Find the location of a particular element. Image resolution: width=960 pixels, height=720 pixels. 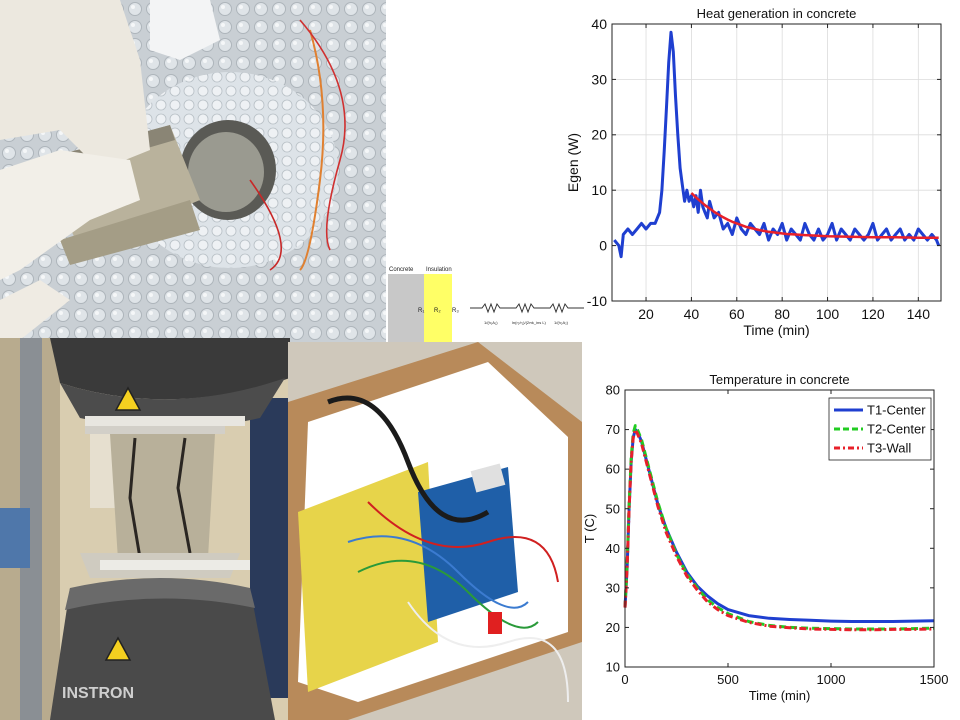

concrete-label: Concrete is located at coordinates (401, 270).